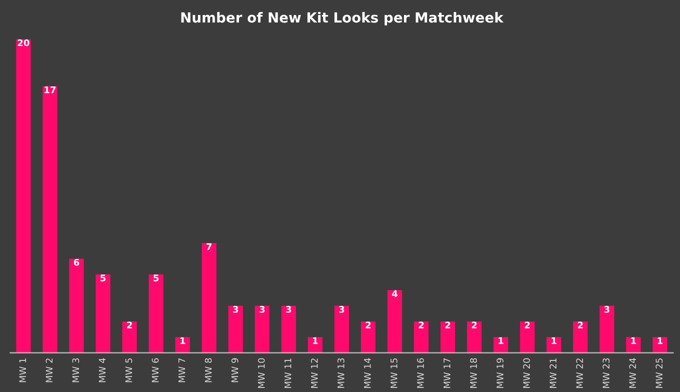 The width and height of the screenshot is (680, 392). I want to click on x-tick-label: MW 12, so click(314, 373).